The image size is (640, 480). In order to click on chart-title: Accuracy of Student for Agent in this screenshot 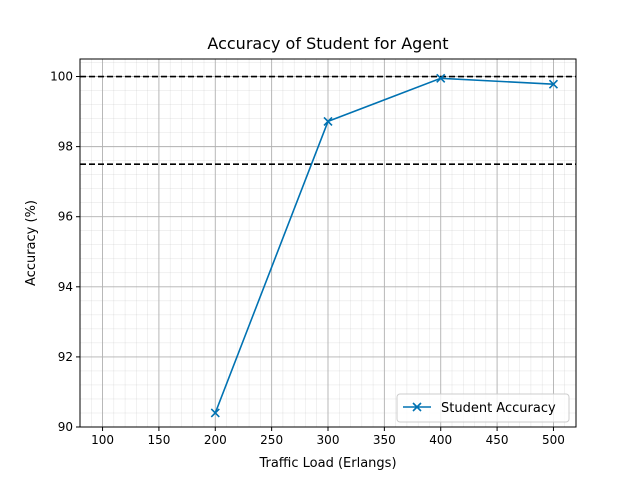, I will do `click(327, 43)`.